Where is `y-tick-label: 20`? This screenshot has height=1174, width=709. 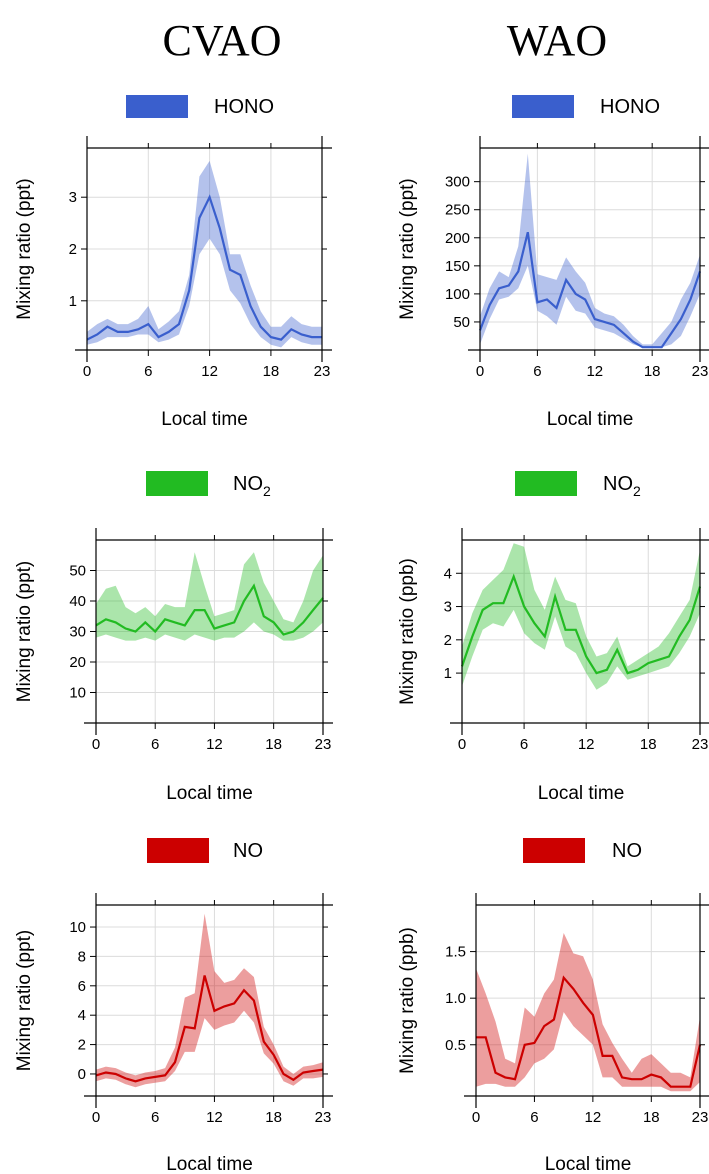
y-tick-label: 20 is located at coordinates (77, 662).